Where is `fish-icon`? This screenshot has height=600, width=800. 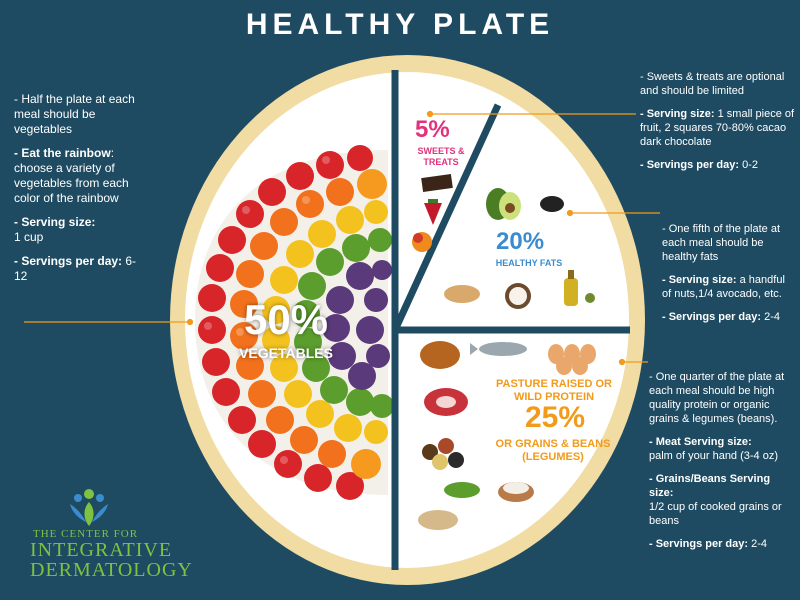
fish-icon is located at coordinates (498, 349).